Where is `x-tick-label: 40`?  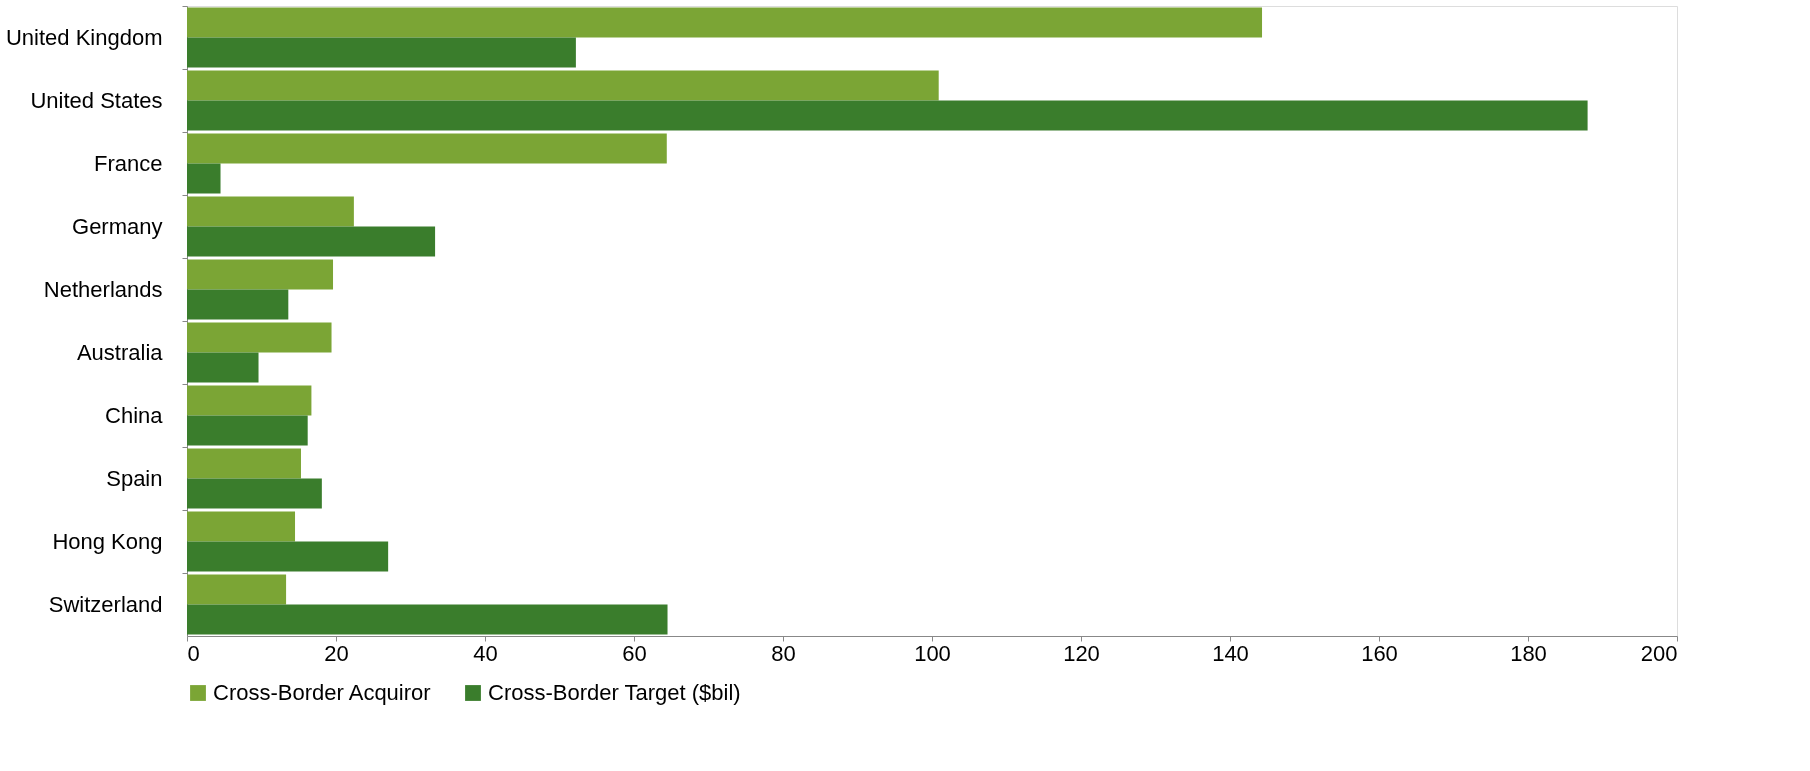
x-tick-label: 40 is located at coordinates (485, 653).